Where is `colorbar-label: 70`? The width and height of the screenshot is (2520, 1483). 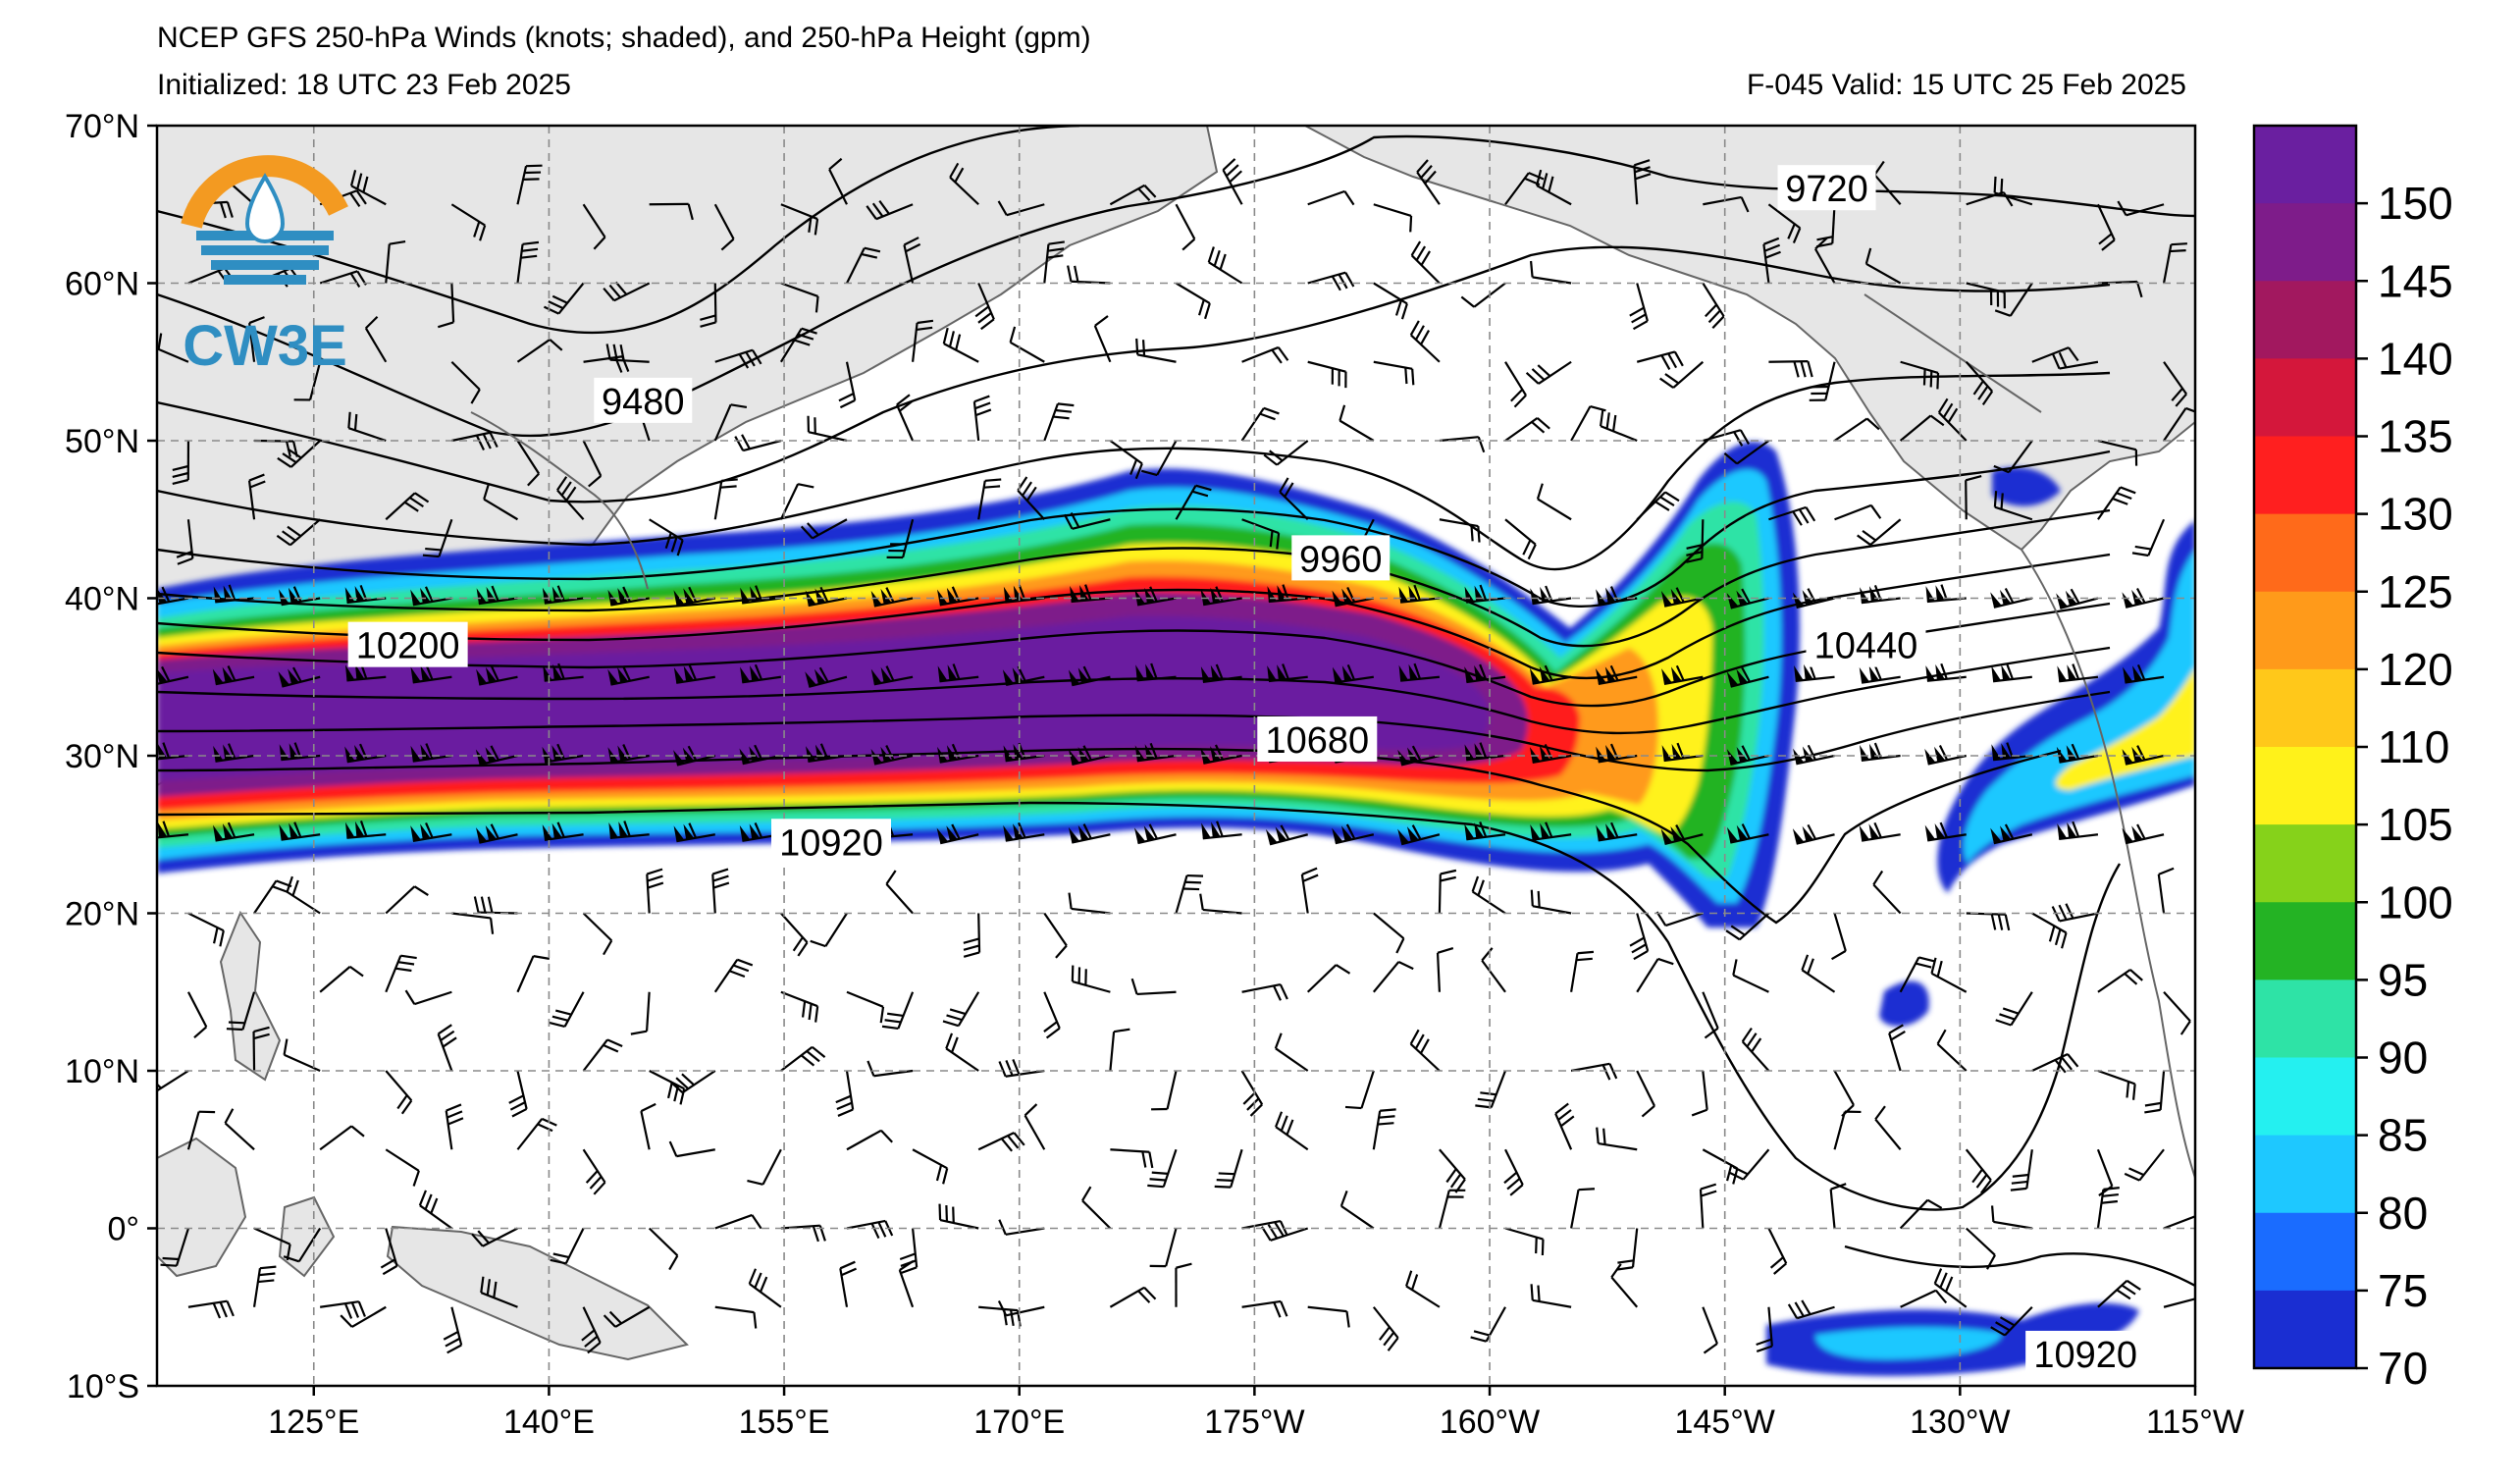
colorbar-label: 70 is located at coordinates (2403, 1368).